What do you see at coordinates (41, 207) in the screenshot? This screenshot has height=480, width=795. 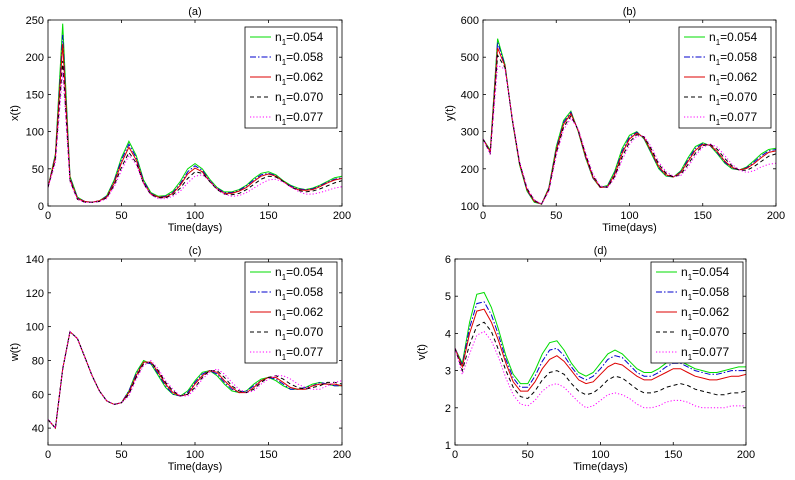 I see `y-tick-label: 0` at bounding box center [41, 207].